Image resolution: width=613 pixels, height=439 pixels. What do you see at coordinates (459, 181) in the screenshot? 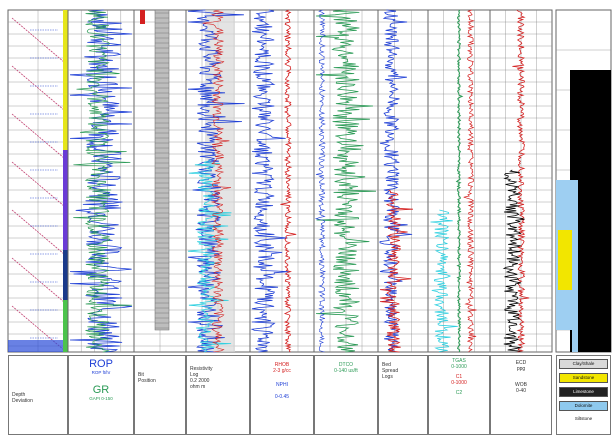
I see `track8-green` at bounding box center [459, 181].